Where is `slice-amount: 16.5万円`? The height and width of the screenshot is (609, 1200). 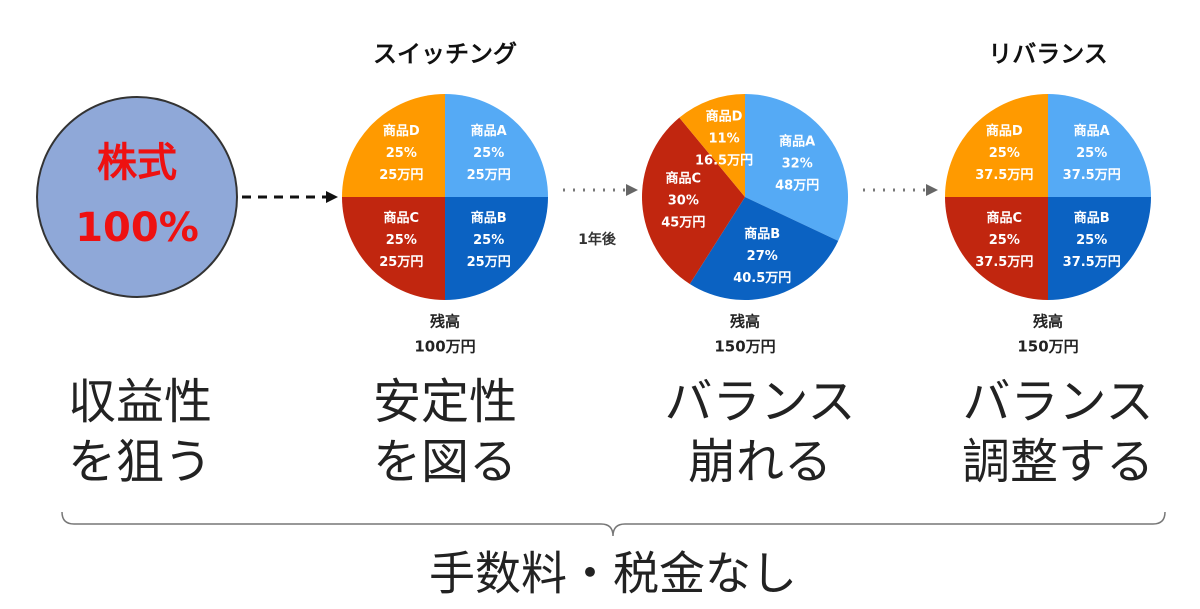
slice-amount: 16.5万円 is located at coordinates (724, 160).